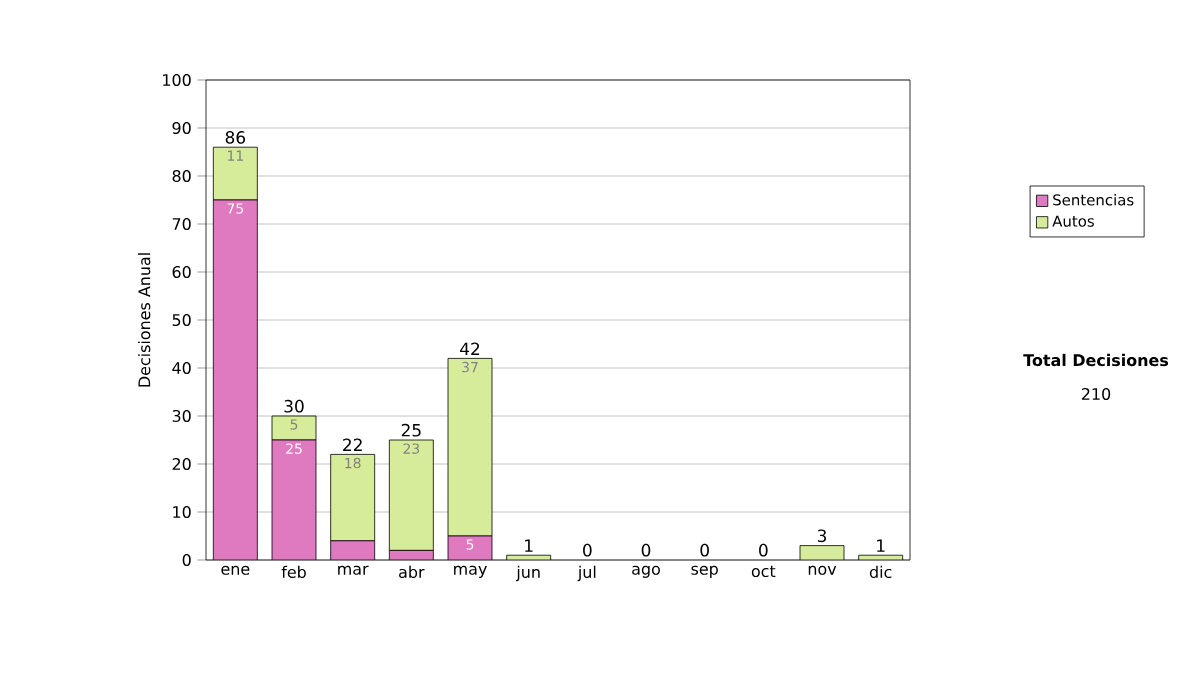  What do you see at coordinates (294, 406) in the screenshot?
I see `total-label: 30` at bounding box center [294, 406].